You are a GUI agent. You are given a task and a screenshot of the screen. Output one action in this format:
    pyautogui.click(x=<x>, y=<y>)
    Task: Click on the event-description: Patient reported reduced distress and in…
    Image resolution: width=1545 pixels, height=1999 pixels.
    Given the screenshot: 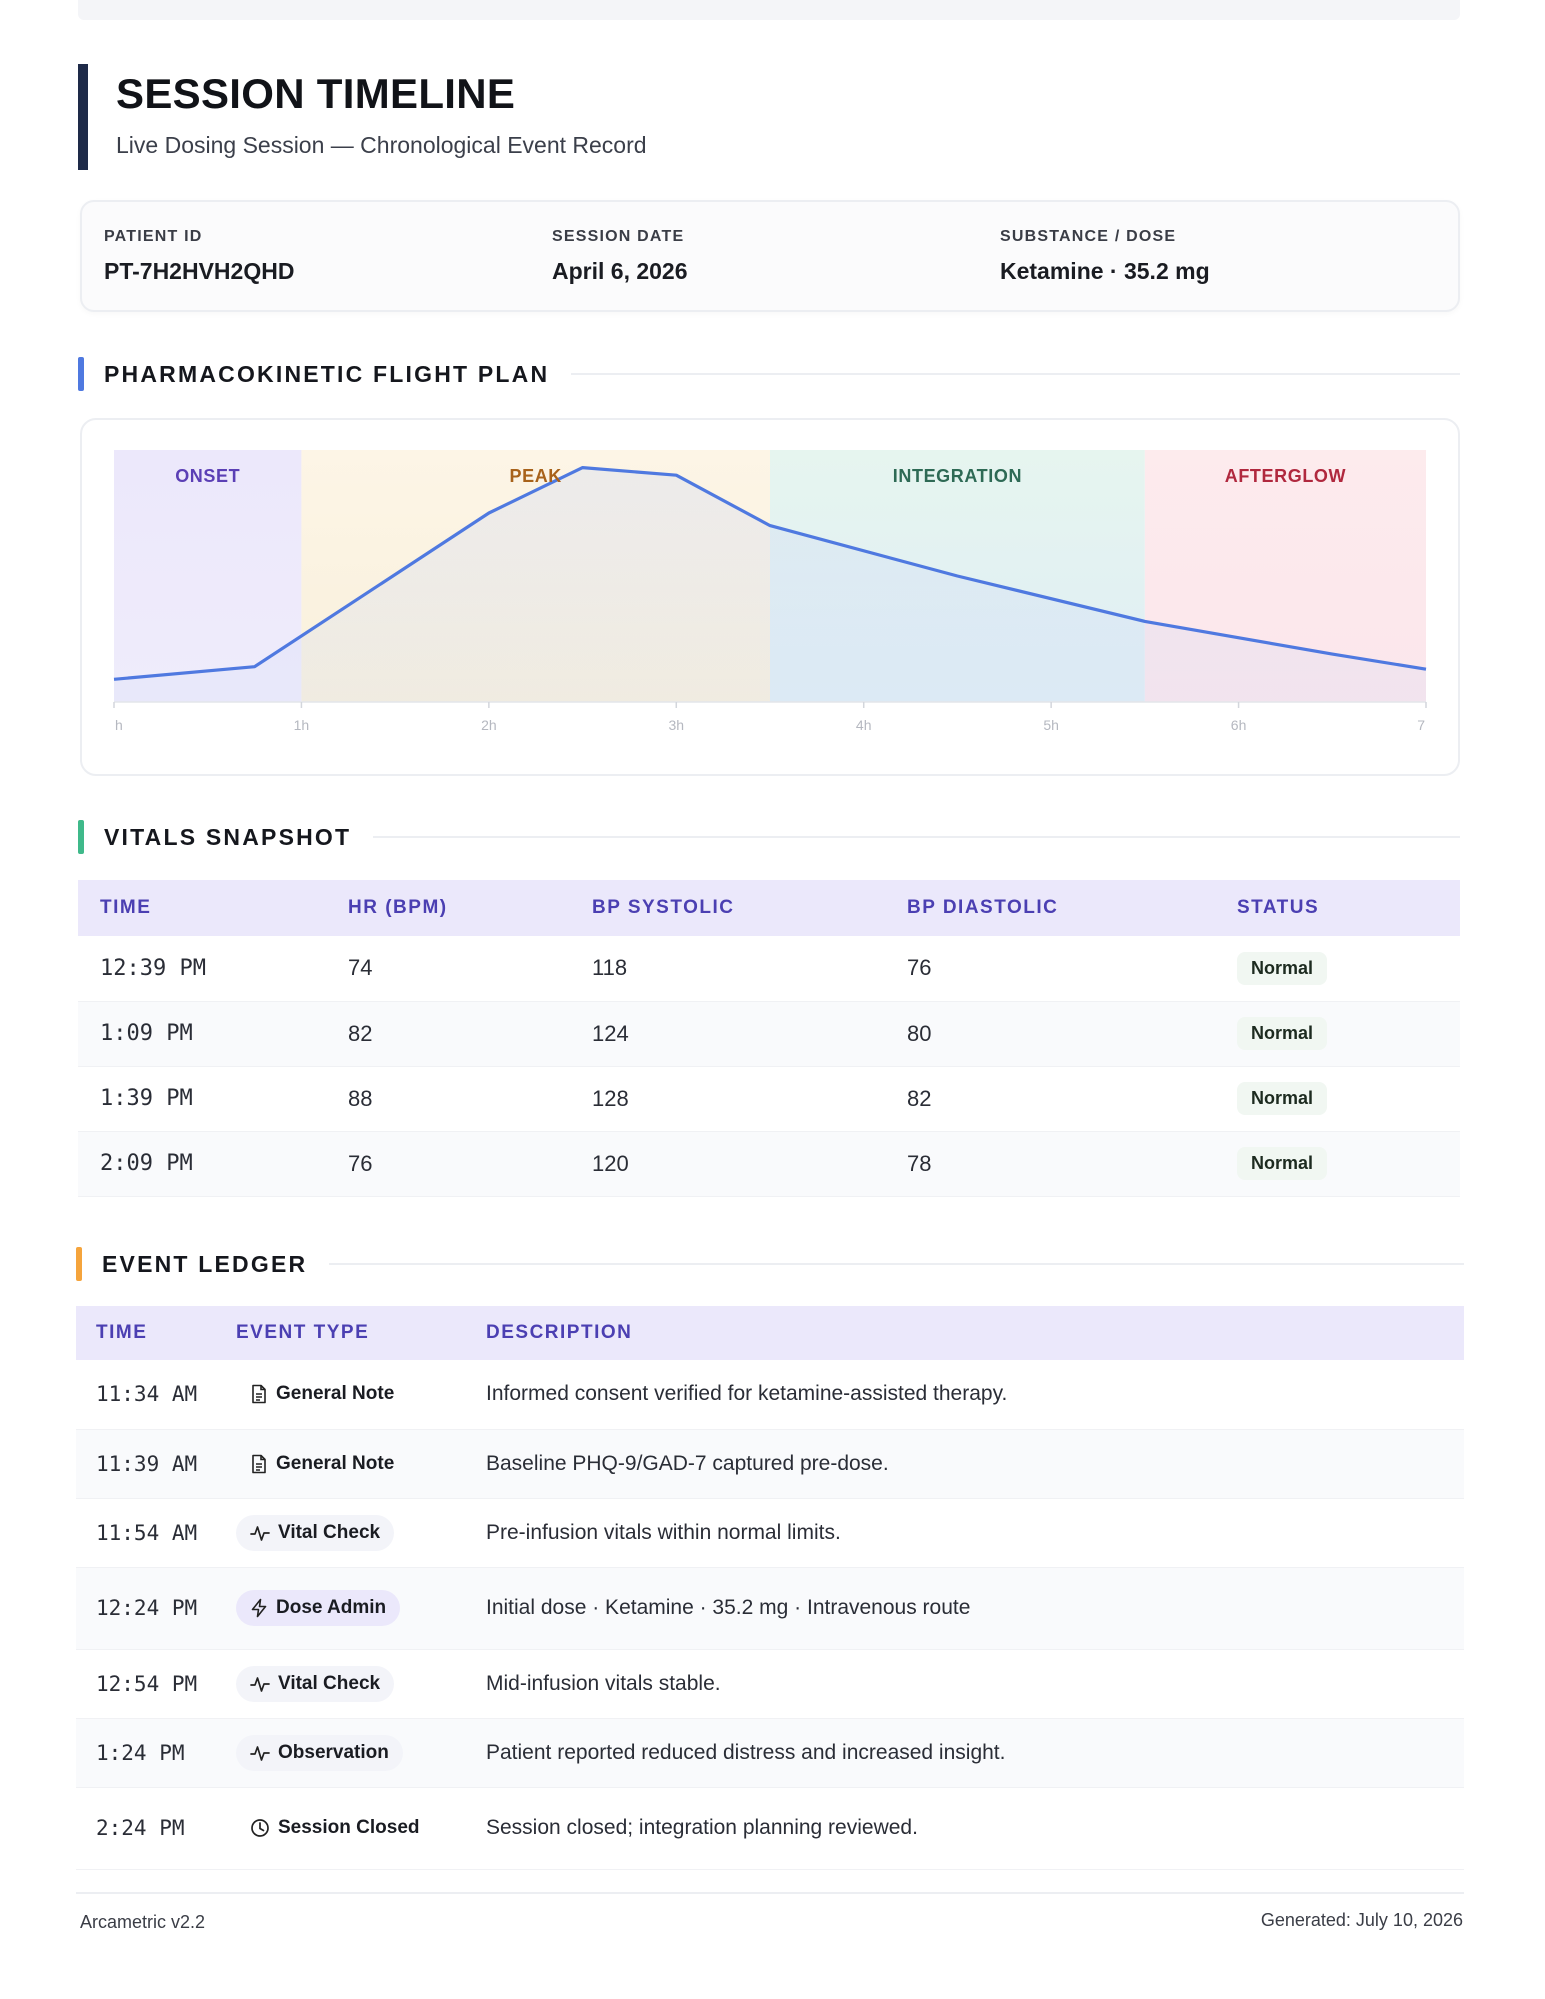 What is the action you would take?
    pyautogui.click(x=965, y=1753)
    